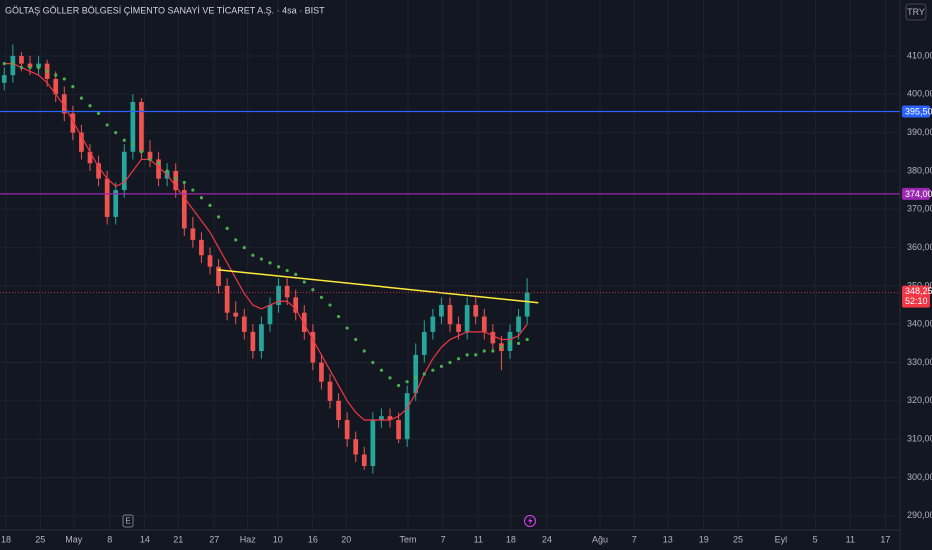  I want to click on x-tick-label: 20, so click(346, 539).